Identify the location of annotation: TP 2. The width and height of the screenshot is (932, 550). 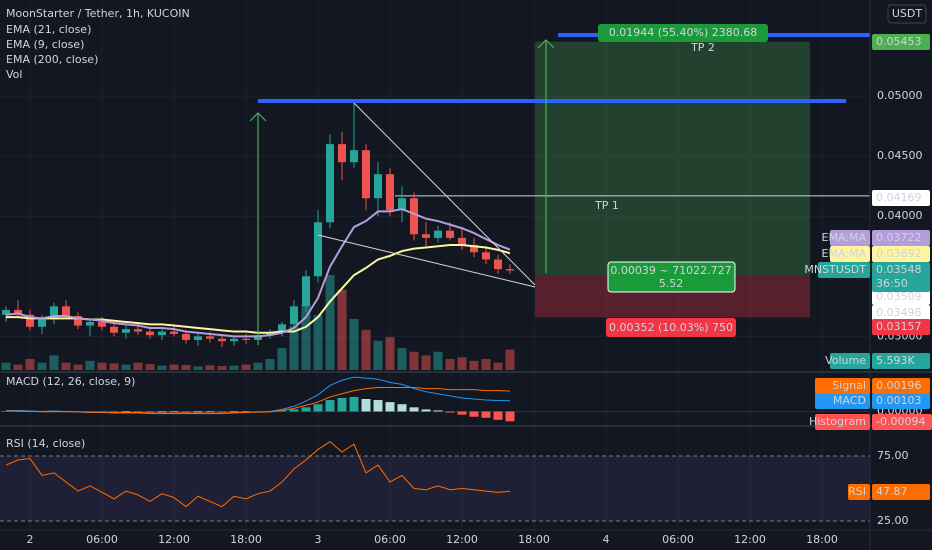
(702, 47).